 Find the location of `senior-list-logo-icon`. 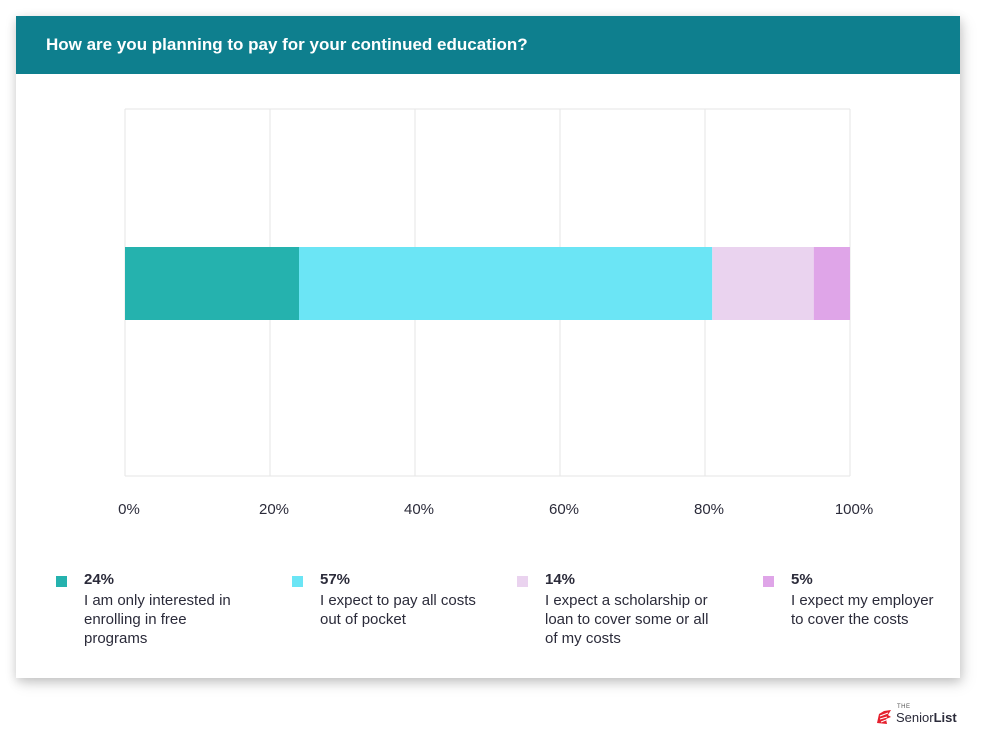

senior-list-logo-icon is located at coordinates (884, 717).